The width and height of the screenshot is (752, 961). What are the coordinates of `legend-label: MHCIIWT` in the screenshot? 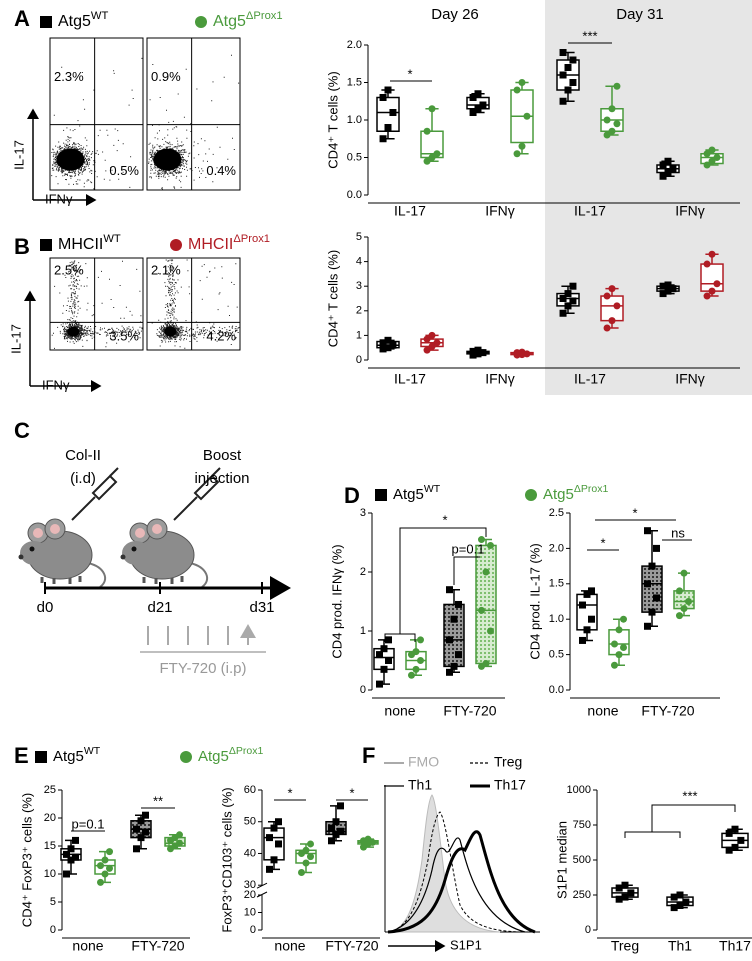 It's located at (89, 243).